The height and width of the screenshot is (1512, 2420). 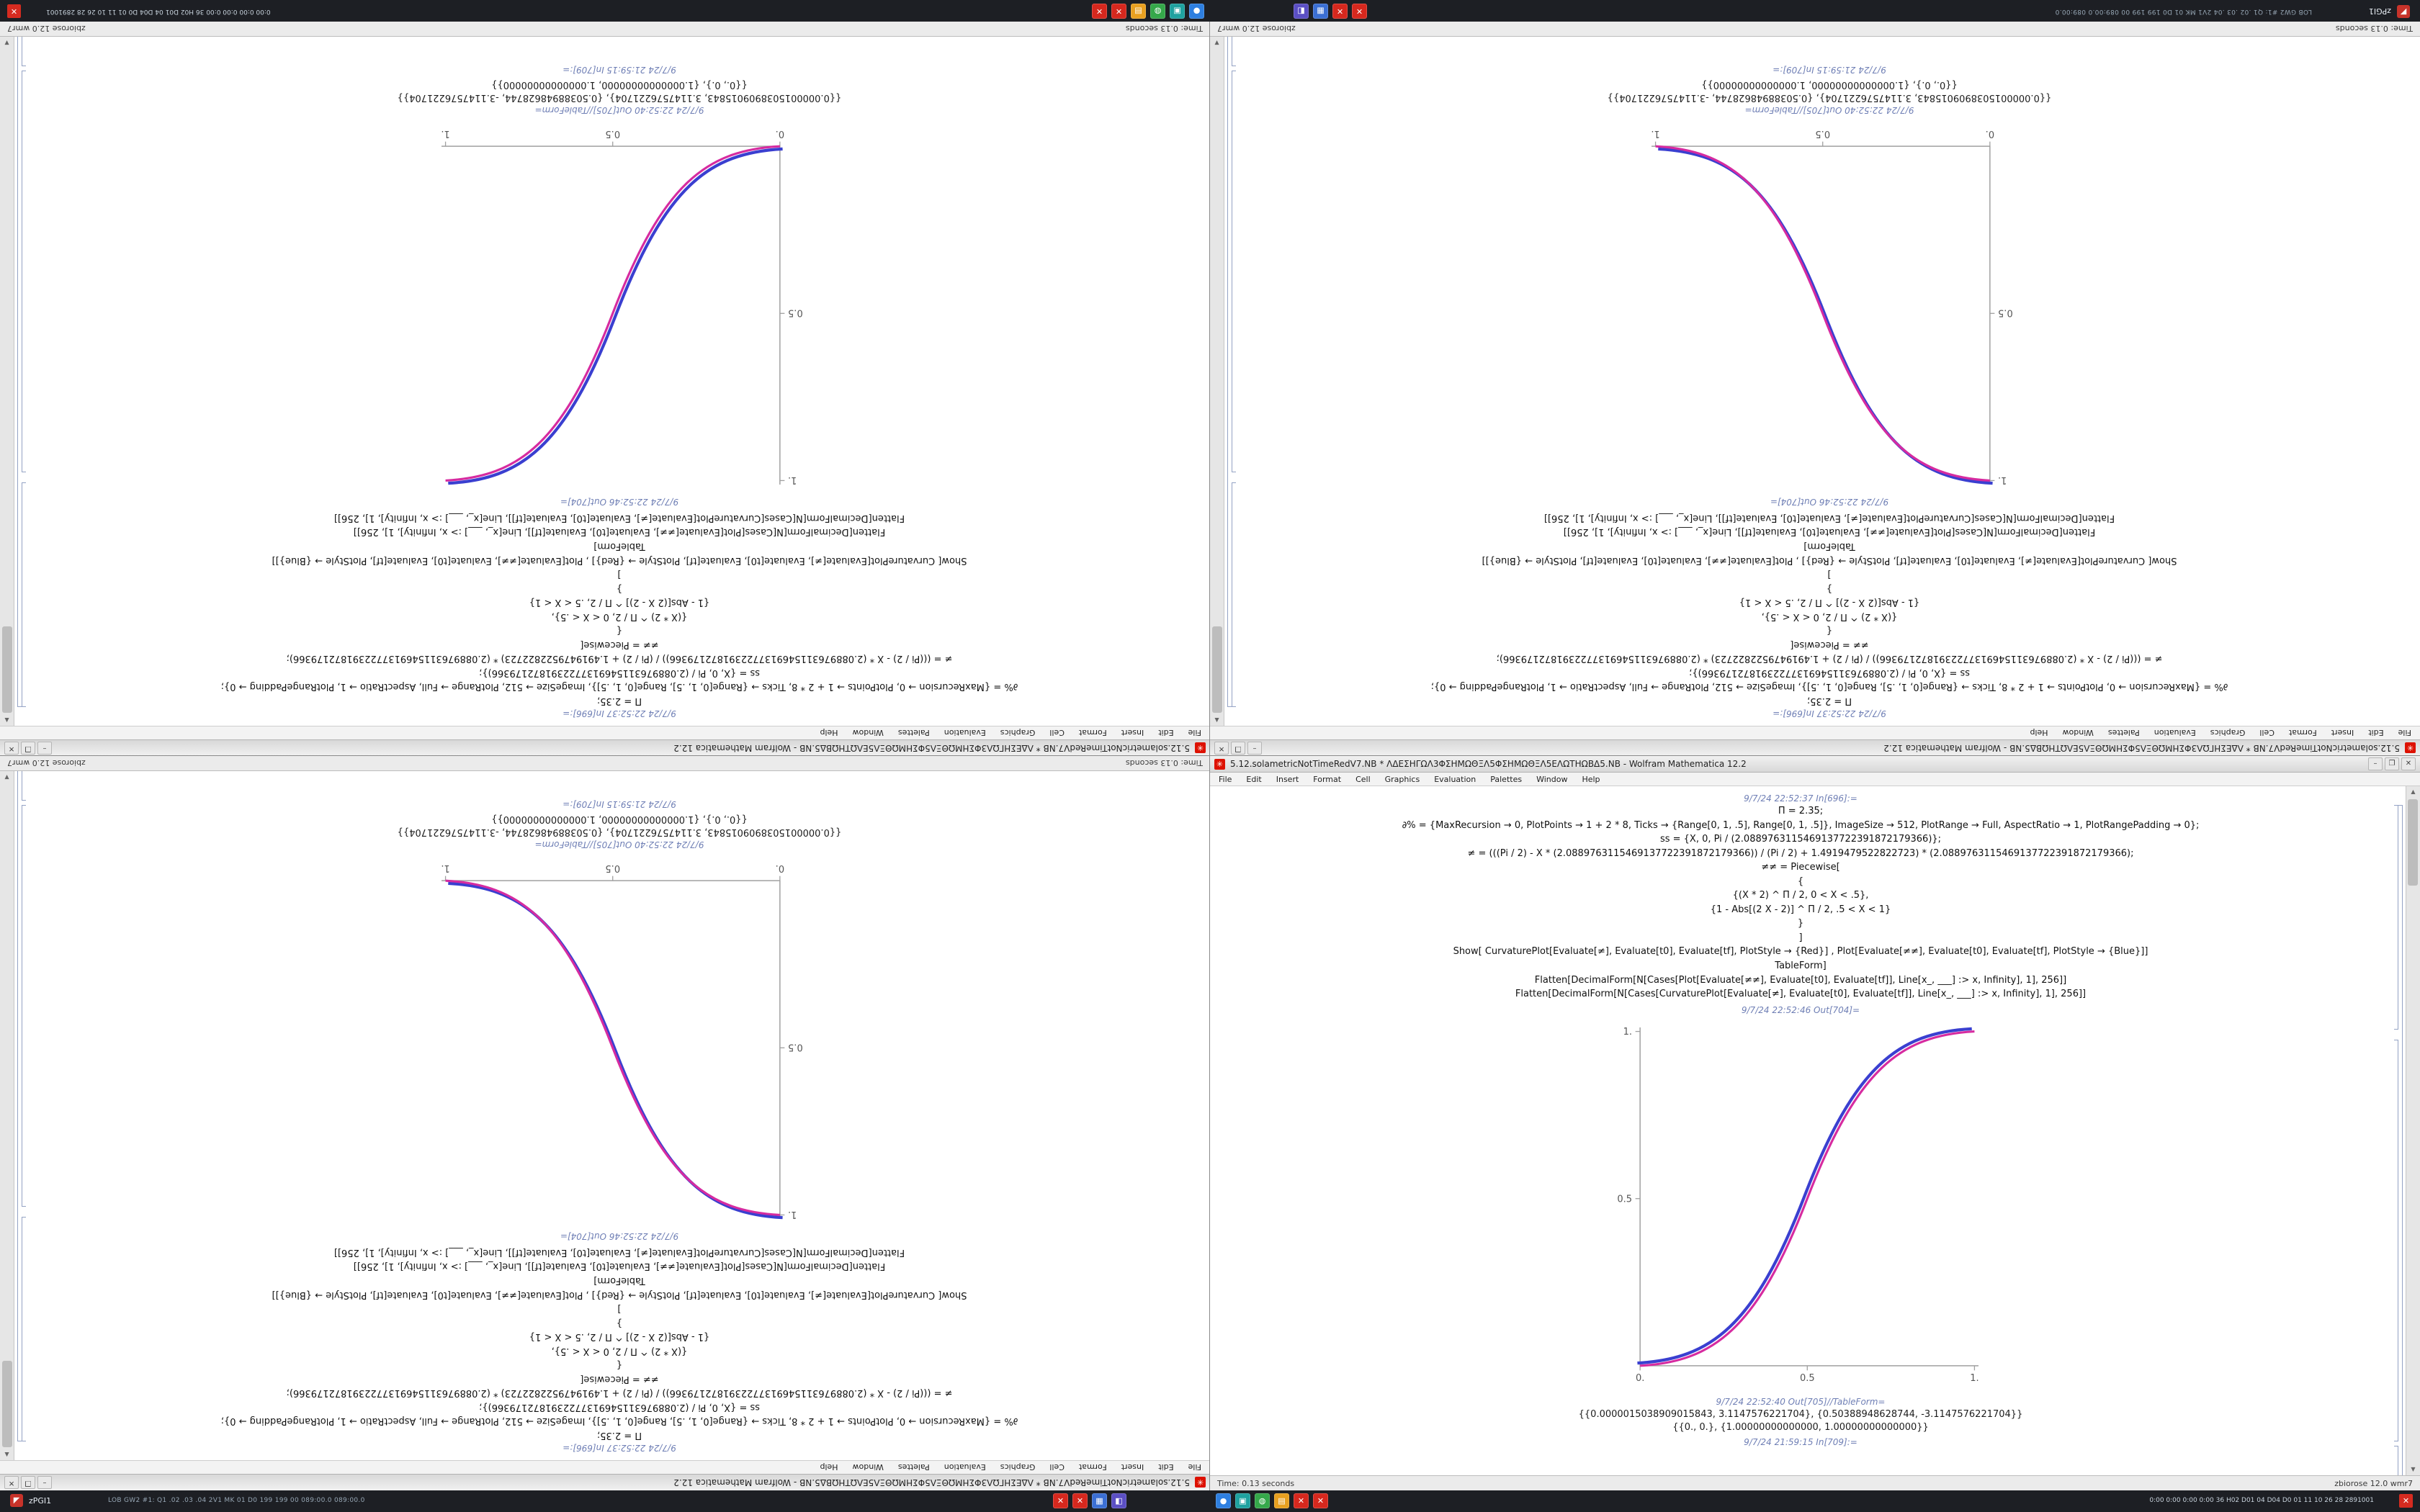 What do you see at coordinates (1221, 748) in the screenshot?
I see `close-button: ✕` at bounding box center [1221, 748].